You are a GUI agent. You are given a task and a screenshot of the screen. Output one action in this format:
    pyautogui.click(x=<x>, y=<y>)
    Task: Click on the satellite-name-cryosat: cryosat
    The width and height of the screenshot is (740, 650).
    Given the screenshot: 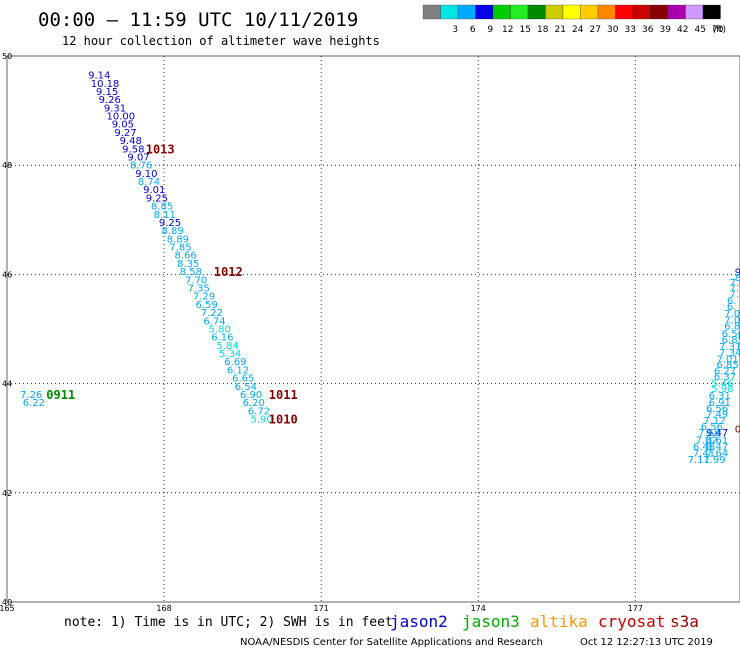 What is the action you would take?
    pyautogui.click(x=631, y=621)
    